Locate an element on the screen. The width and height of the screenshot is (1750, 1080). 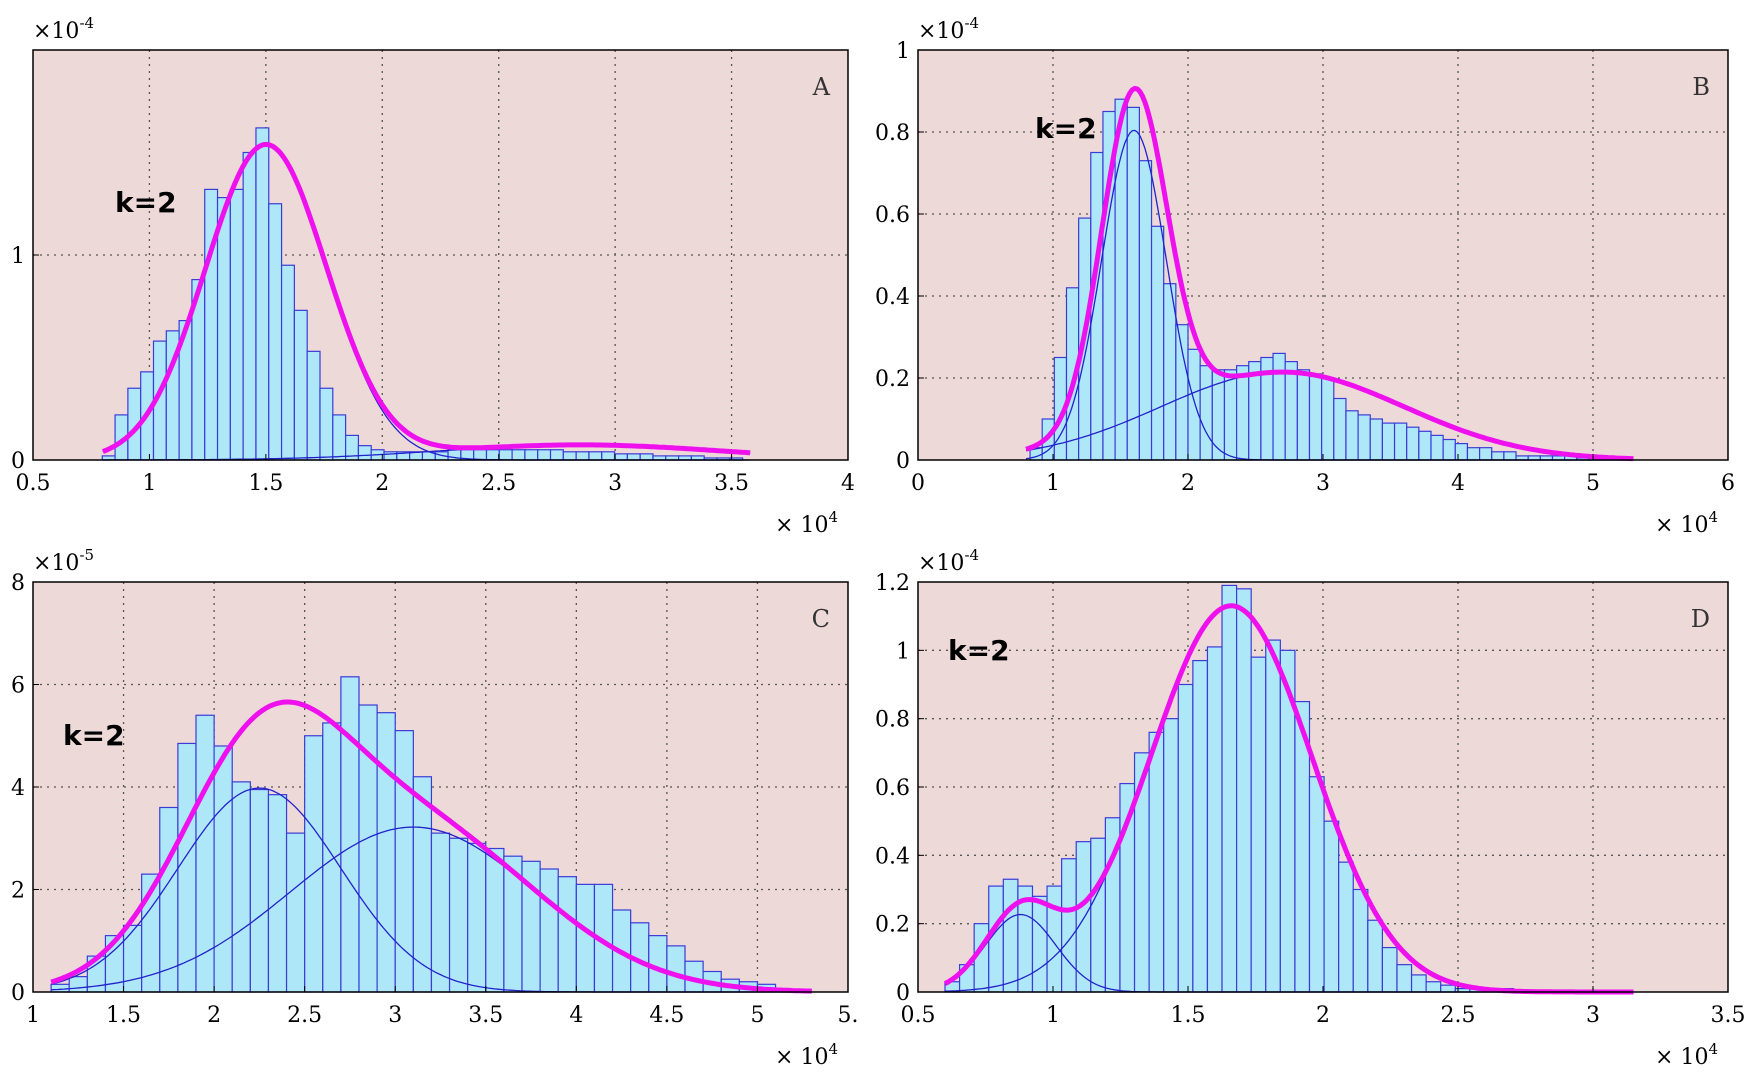
y-tick-label: 8 is located at coordinates (18, 583).